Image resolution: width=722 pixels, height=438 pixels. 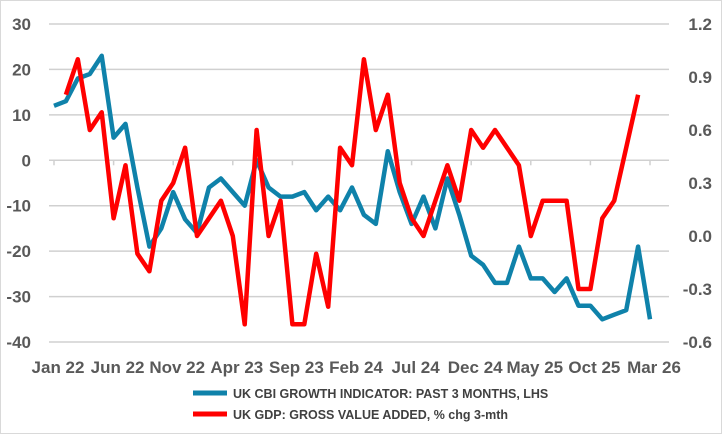 I want to click on x-tick-label: Mar 26, so click(x=654, y=367).